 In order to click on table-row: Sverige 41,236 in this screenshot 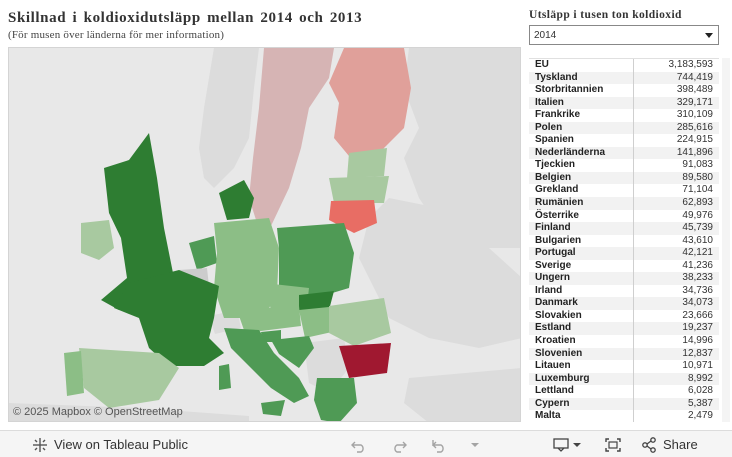, I will do `click(624, 266)`.